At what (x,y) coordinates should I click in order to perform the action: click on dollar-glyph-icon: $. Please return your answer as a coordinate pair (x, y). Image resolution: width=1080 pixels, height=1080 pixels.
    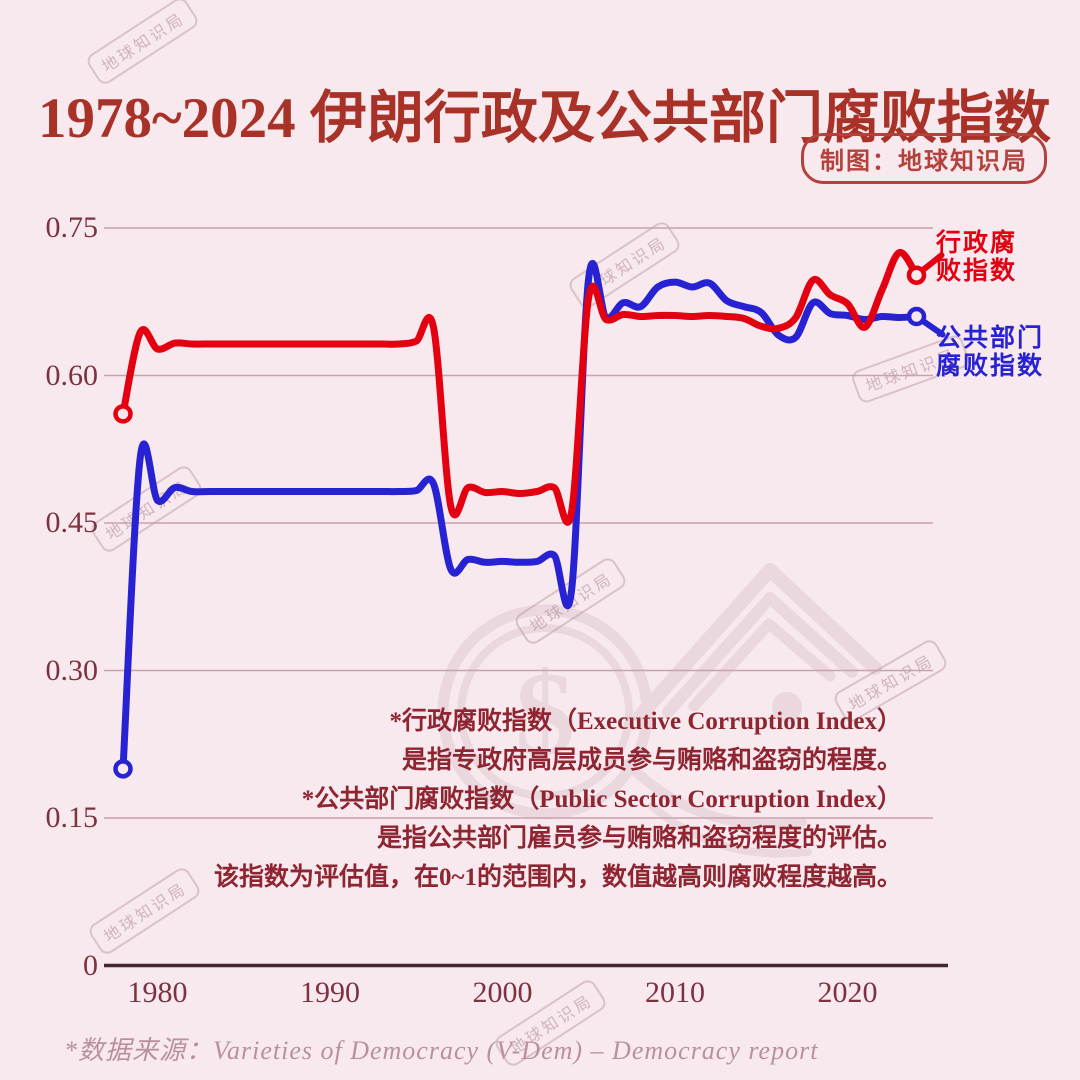
    Looking at the image, I should click on (545, 713).